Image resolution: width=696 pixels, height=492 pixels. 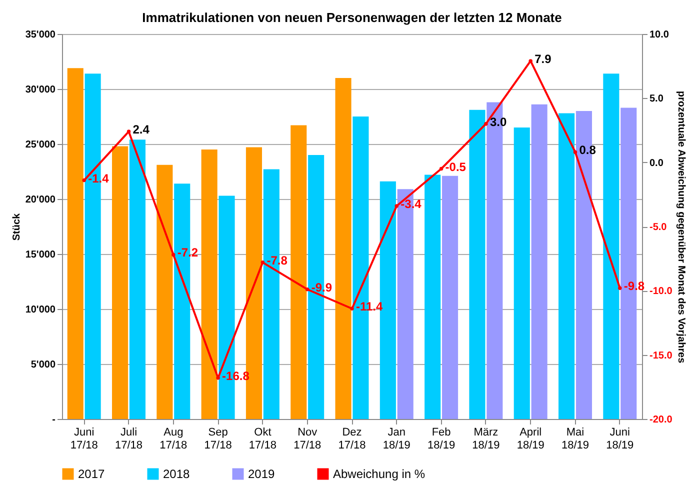 I want to click on y-tick-label: 30'000, so click(x=40, y=90).